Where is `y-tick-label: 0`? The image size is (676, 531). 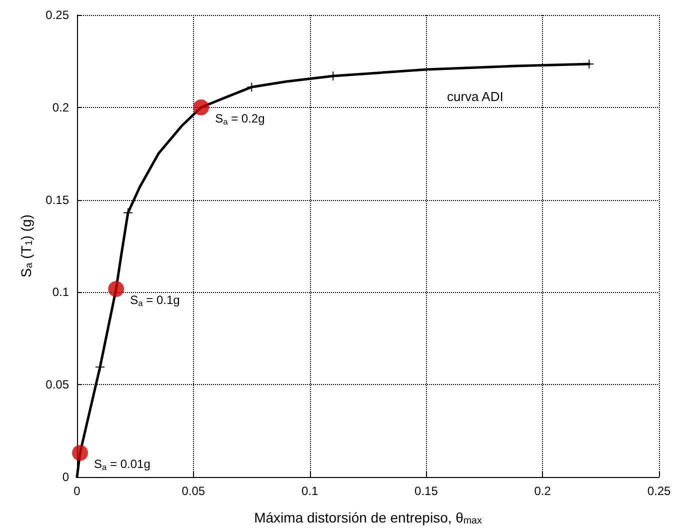
y-tick-label: 0 is located at coordinates (66, 477).